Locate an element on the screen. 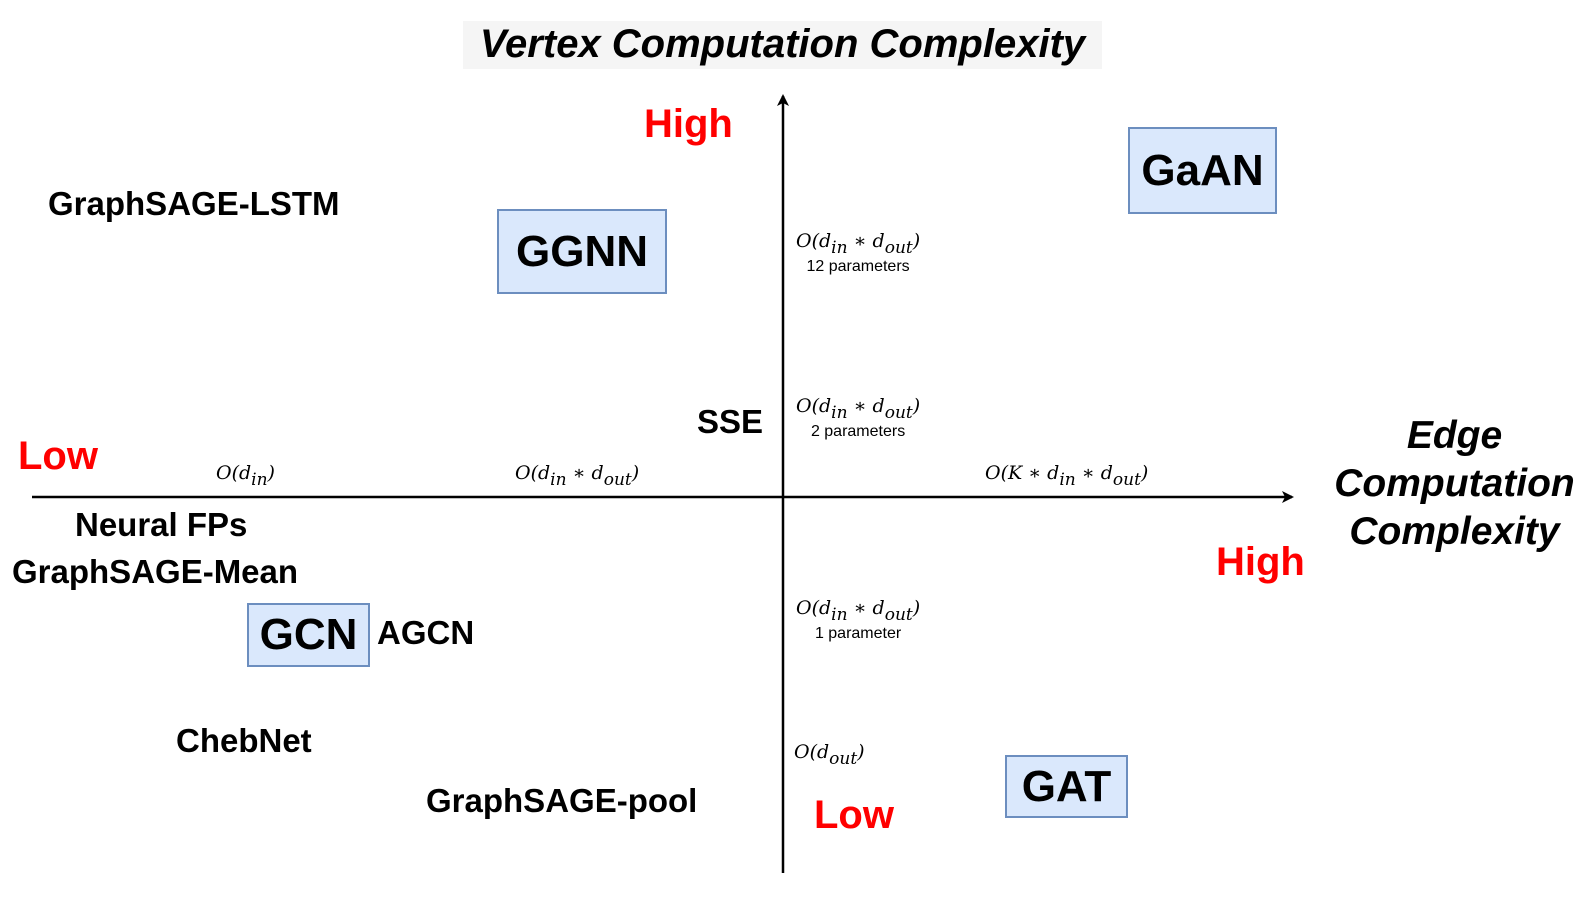 This screenshot has height=897, width=1593. edge-complexity-d-in-d-out: O(din ∗ dout) is located at coordinates (577, 476).